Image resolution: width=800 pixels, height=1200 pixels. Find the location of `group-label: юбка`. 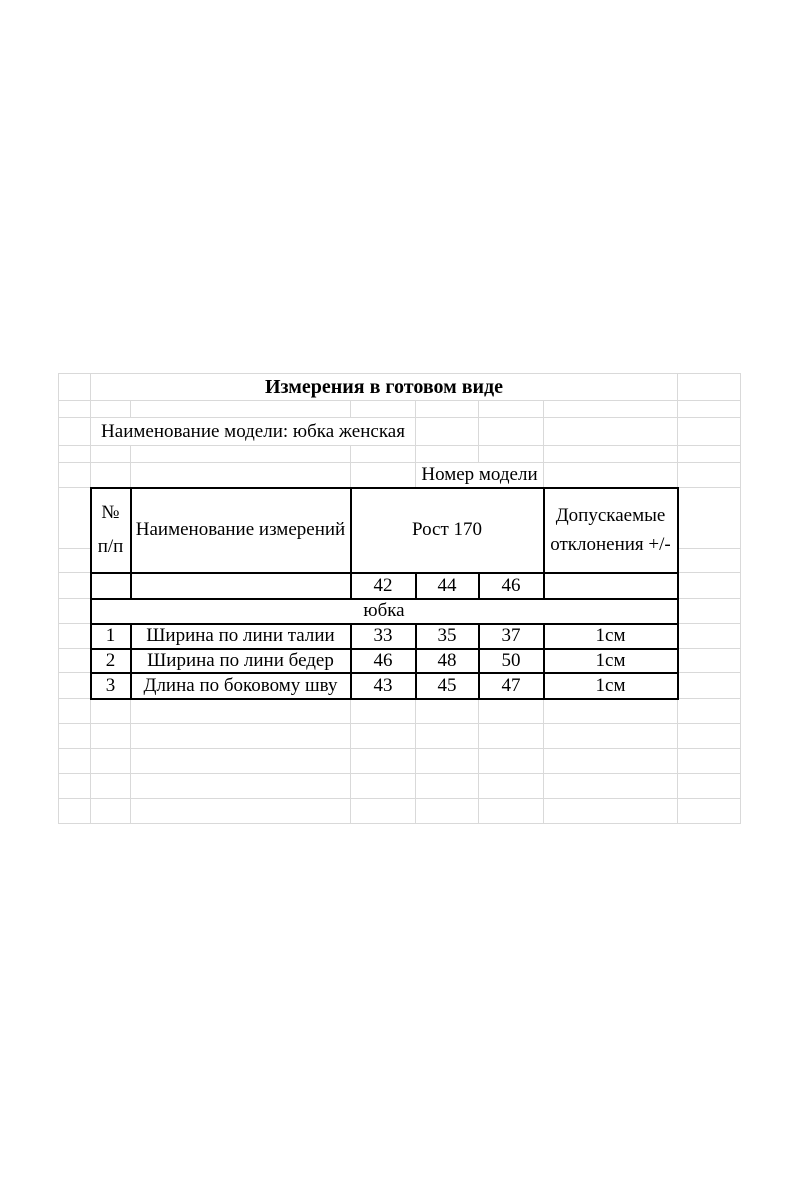

group-label: юбка is located at coordinates (384, 611).